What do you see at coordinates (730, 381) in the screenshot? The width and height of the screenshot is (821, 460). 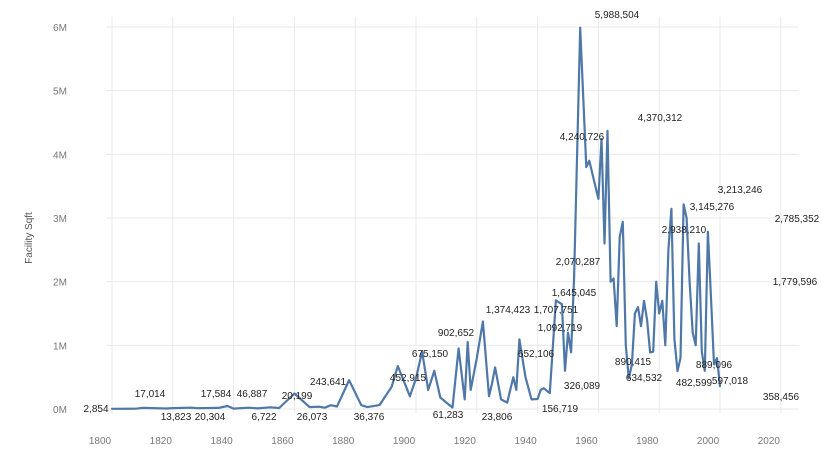 I see `data-label: 597,018` at bounding box center [730, 381].